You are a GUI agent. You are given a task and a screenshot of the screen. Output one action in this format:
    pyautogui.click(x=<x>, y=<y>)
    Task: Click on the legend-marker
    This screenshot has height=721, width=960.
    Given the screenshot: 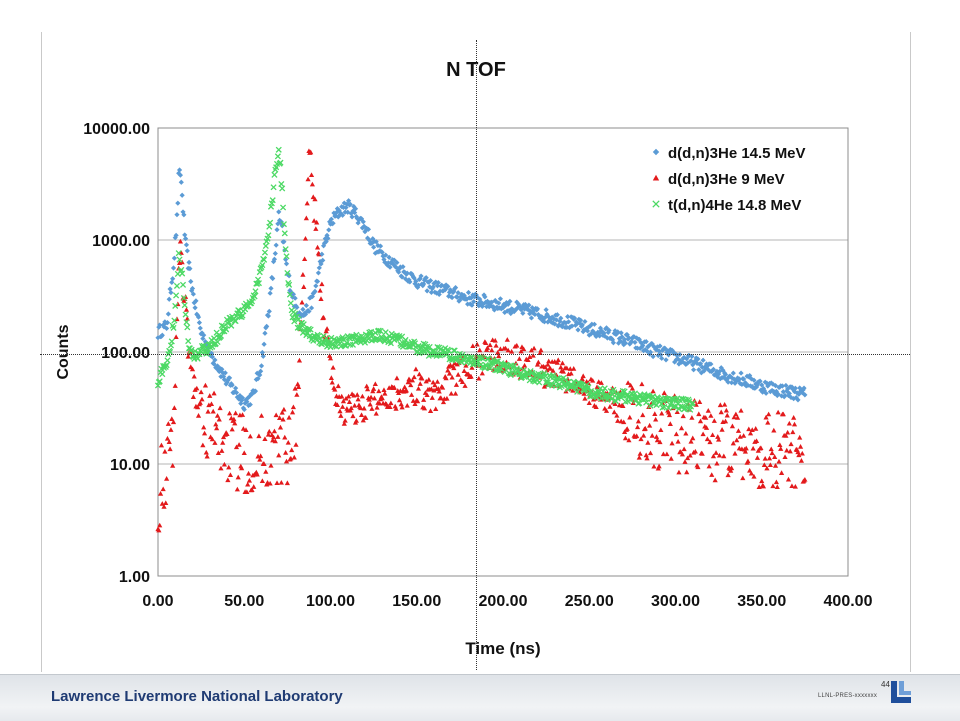 What is the action you would take?
    pyautogui.click(x=656, y=204)
    